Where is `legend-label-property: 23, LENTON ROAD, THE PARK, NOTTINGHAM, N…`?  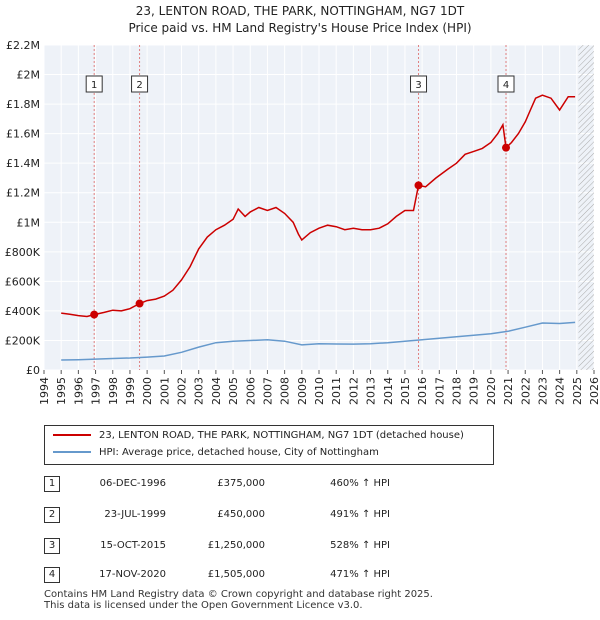 legend-label-property: 23, LENTON ROAD, THE PARK, NOTTINGHAM, N… is located at coordinates (281, 435).